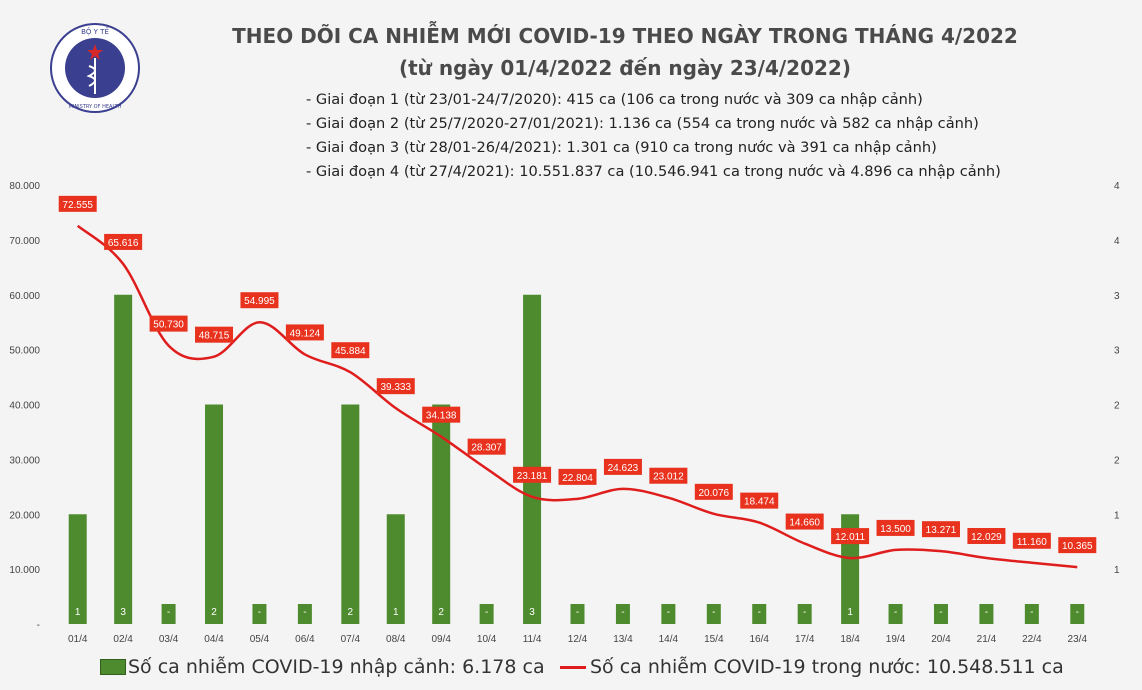  What do you see at coordinates (1117, 570) in the screenshot?
I see `y-right-tick-label: 1` at bounding box center [1117, 570].